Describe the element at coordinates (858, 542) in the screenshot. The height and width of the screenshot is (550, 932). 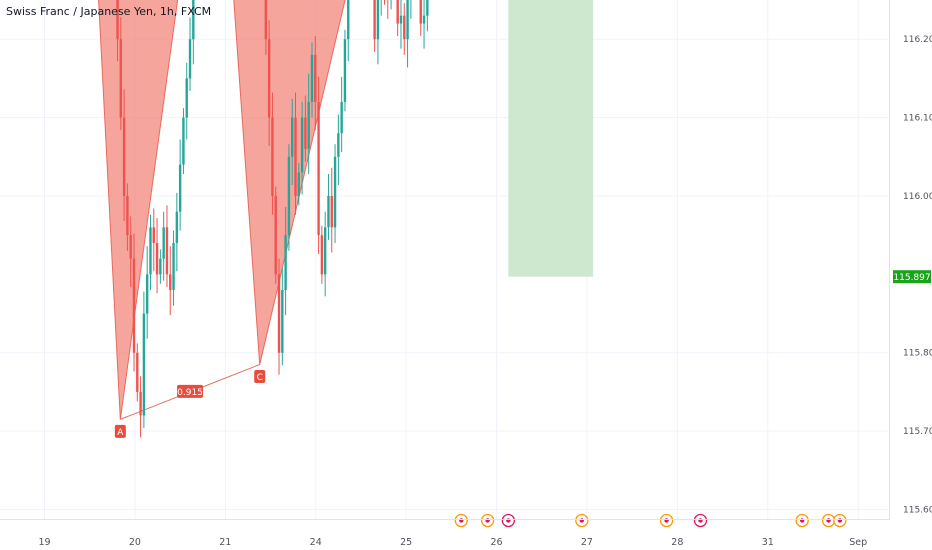
I see `time-tick-label: Sep` at that location.